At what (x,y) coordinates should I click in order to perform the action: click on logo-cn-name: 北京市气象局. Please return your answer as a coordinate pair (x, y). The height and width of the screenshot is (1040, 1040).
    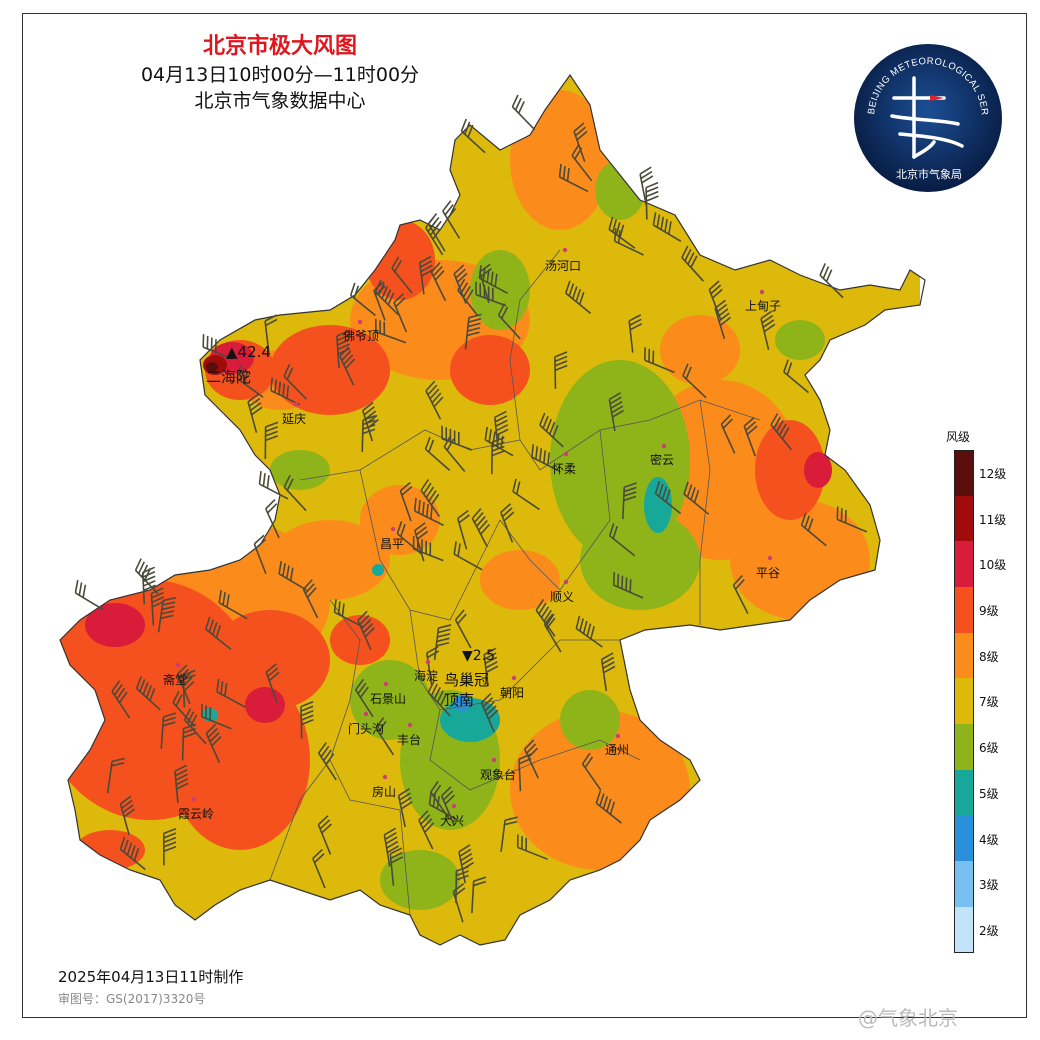
    Looking at the image, I should click on (929, 174).